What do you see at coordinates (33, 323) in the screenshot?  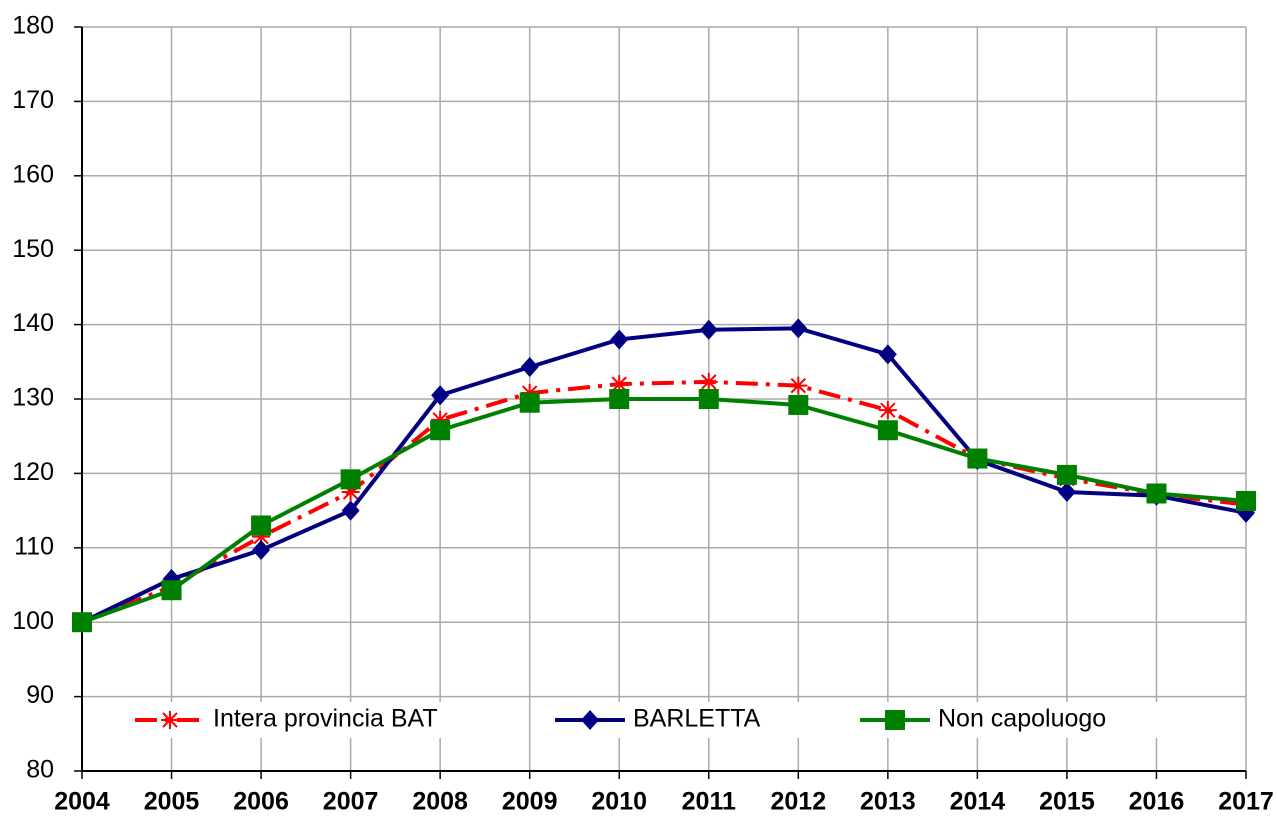 I see `y-tick-label: 140` at bounding box center [33, 323].